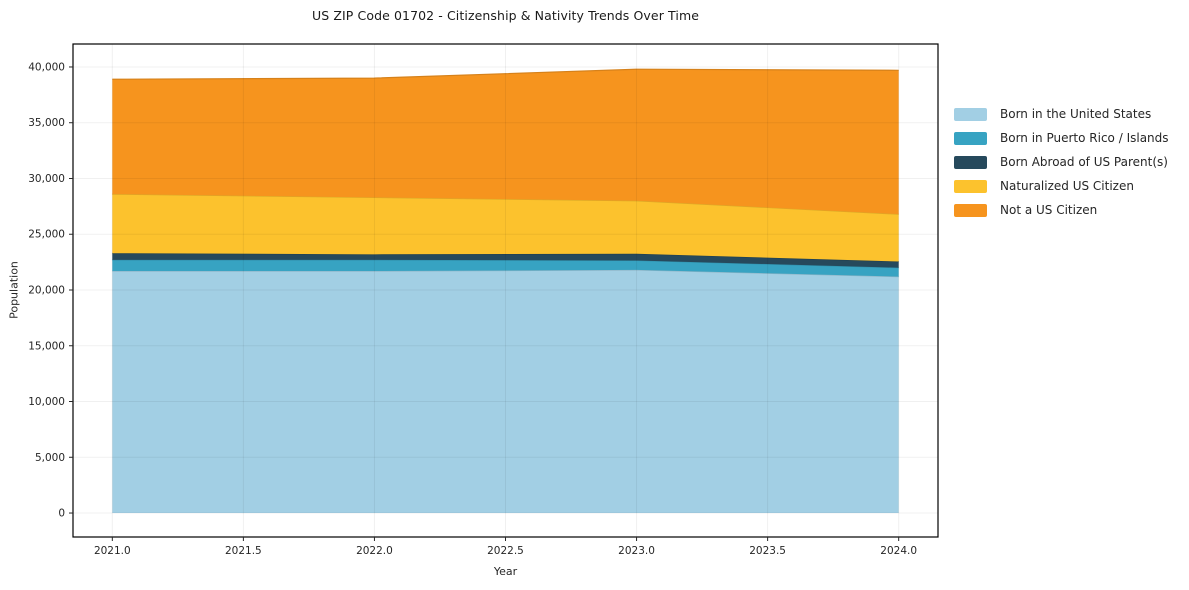 This screenshot has width=1189, height=590. Describe the element at coordinates (505, 74) in the screenshot. I see `area-edge-not-a-us-citizen` at that location.